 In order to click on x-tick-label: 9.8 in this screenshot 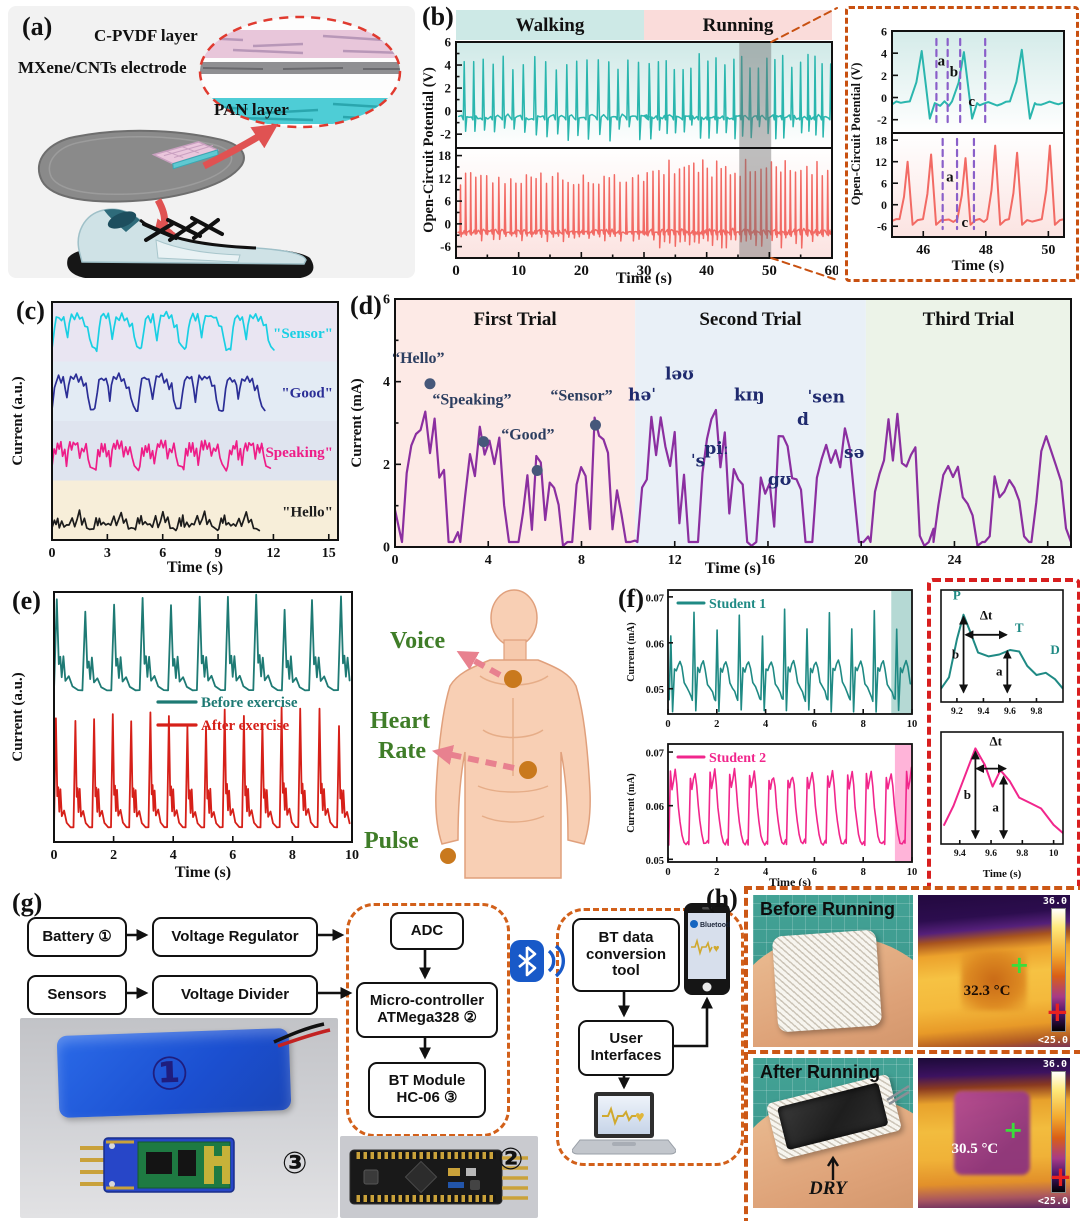, I will do `click(1037, 712)`.